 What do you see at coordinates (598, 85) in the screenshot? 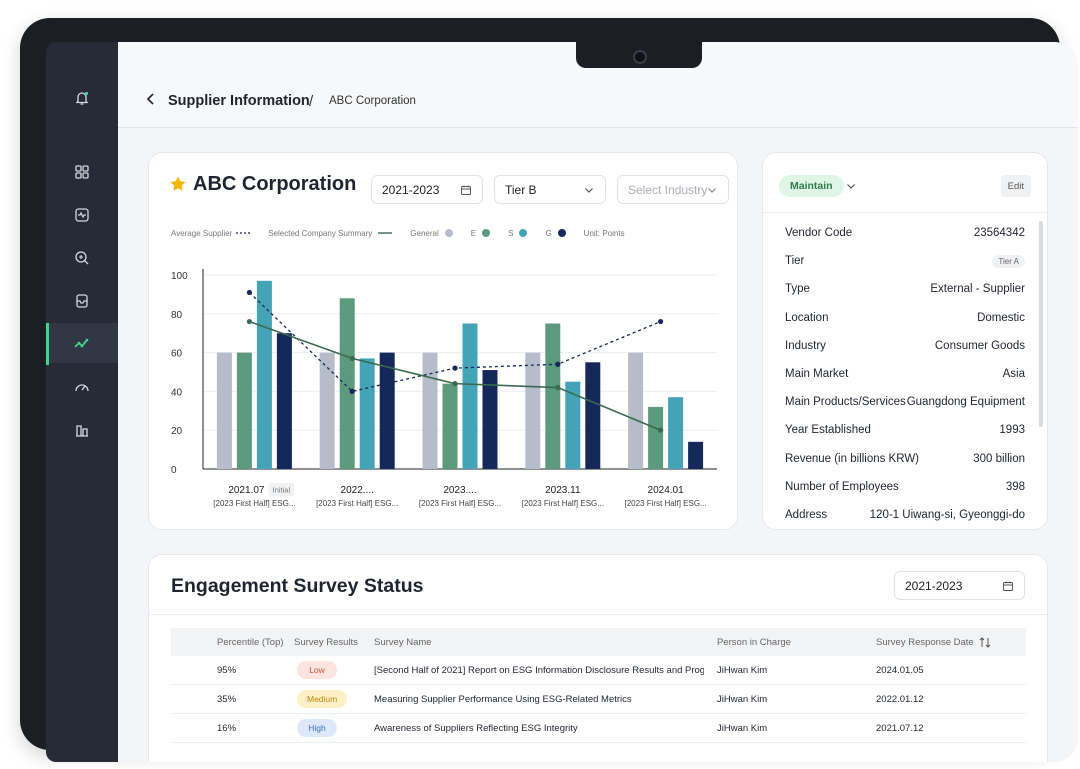
I see `header: Supplier Information / ABC Corporation` at bounding box center [598, 85].